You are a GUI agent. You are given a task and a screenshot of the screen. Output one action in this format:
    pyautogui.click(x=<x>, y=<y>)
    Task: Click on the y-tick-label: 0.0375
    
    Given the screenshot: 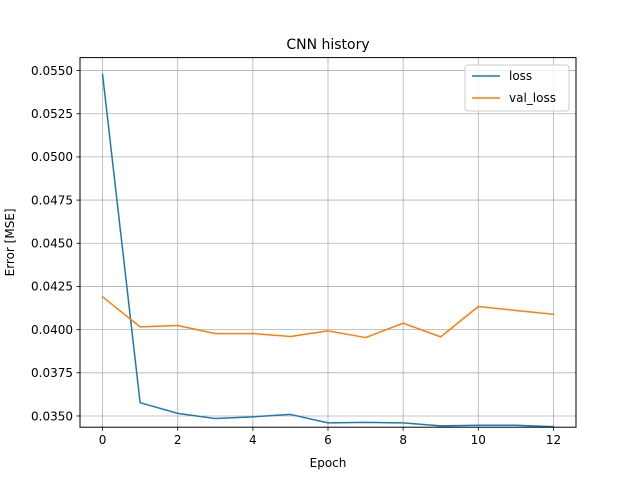 What is the action you would take?
    pyautogui.click(x=52, y=373)
    